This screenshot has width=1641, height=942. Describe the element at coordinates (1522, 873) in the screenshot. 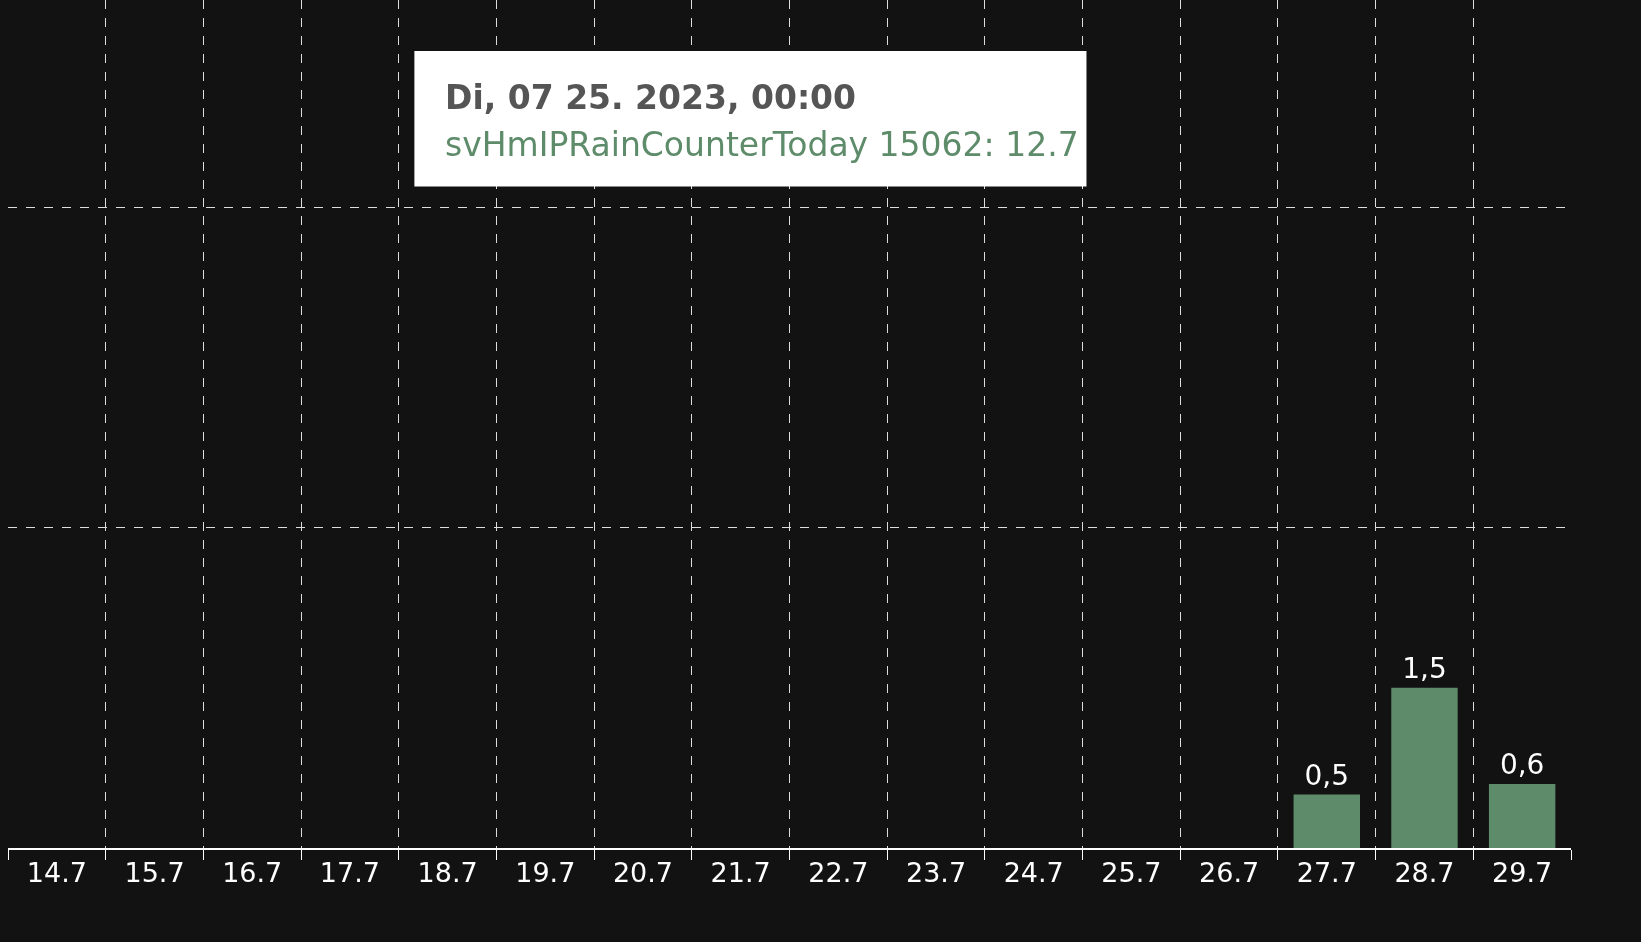

I see `x-tick-label: 29.7` at that location.